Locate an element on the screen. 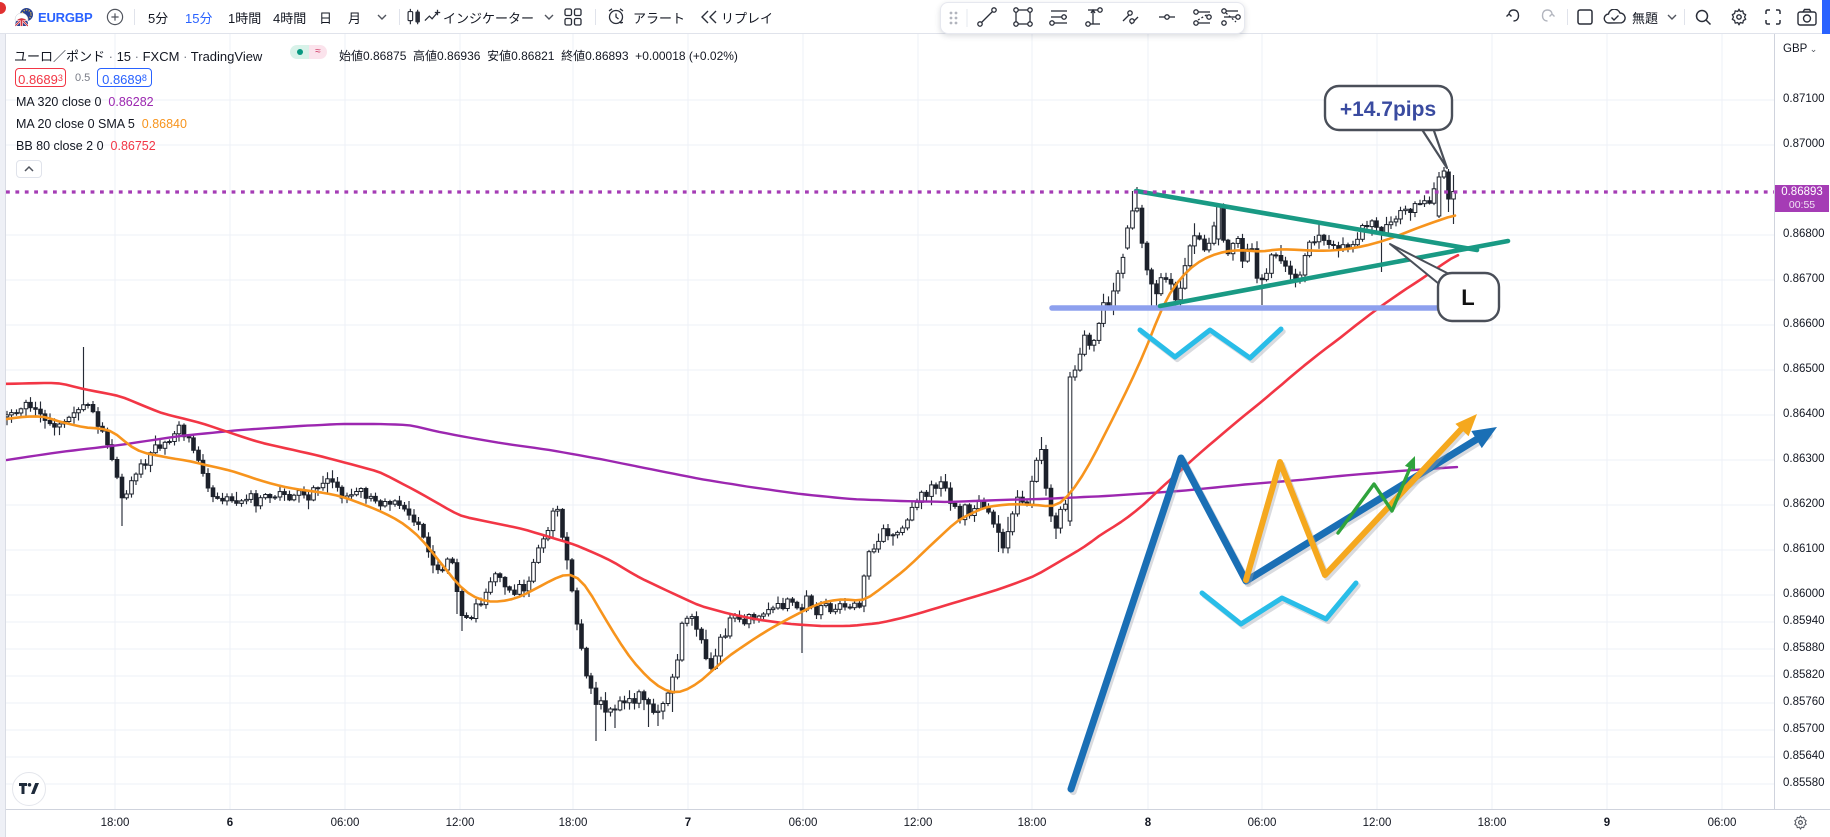  svg-text: +14.7pips is located at coordinates (1388, 109).